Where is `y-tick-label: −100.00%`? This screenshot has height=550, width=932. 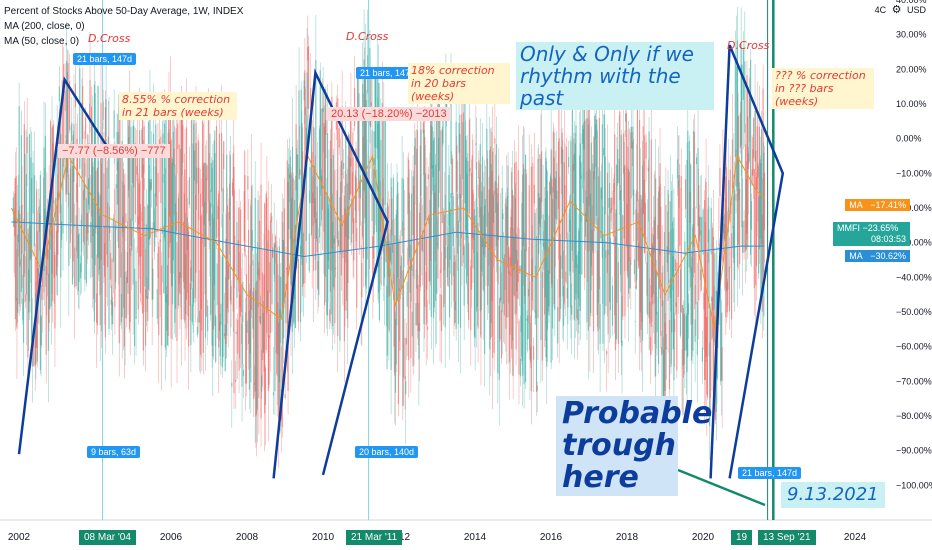
y-tick-label: −100.00% is located at coordinates (914, 485).